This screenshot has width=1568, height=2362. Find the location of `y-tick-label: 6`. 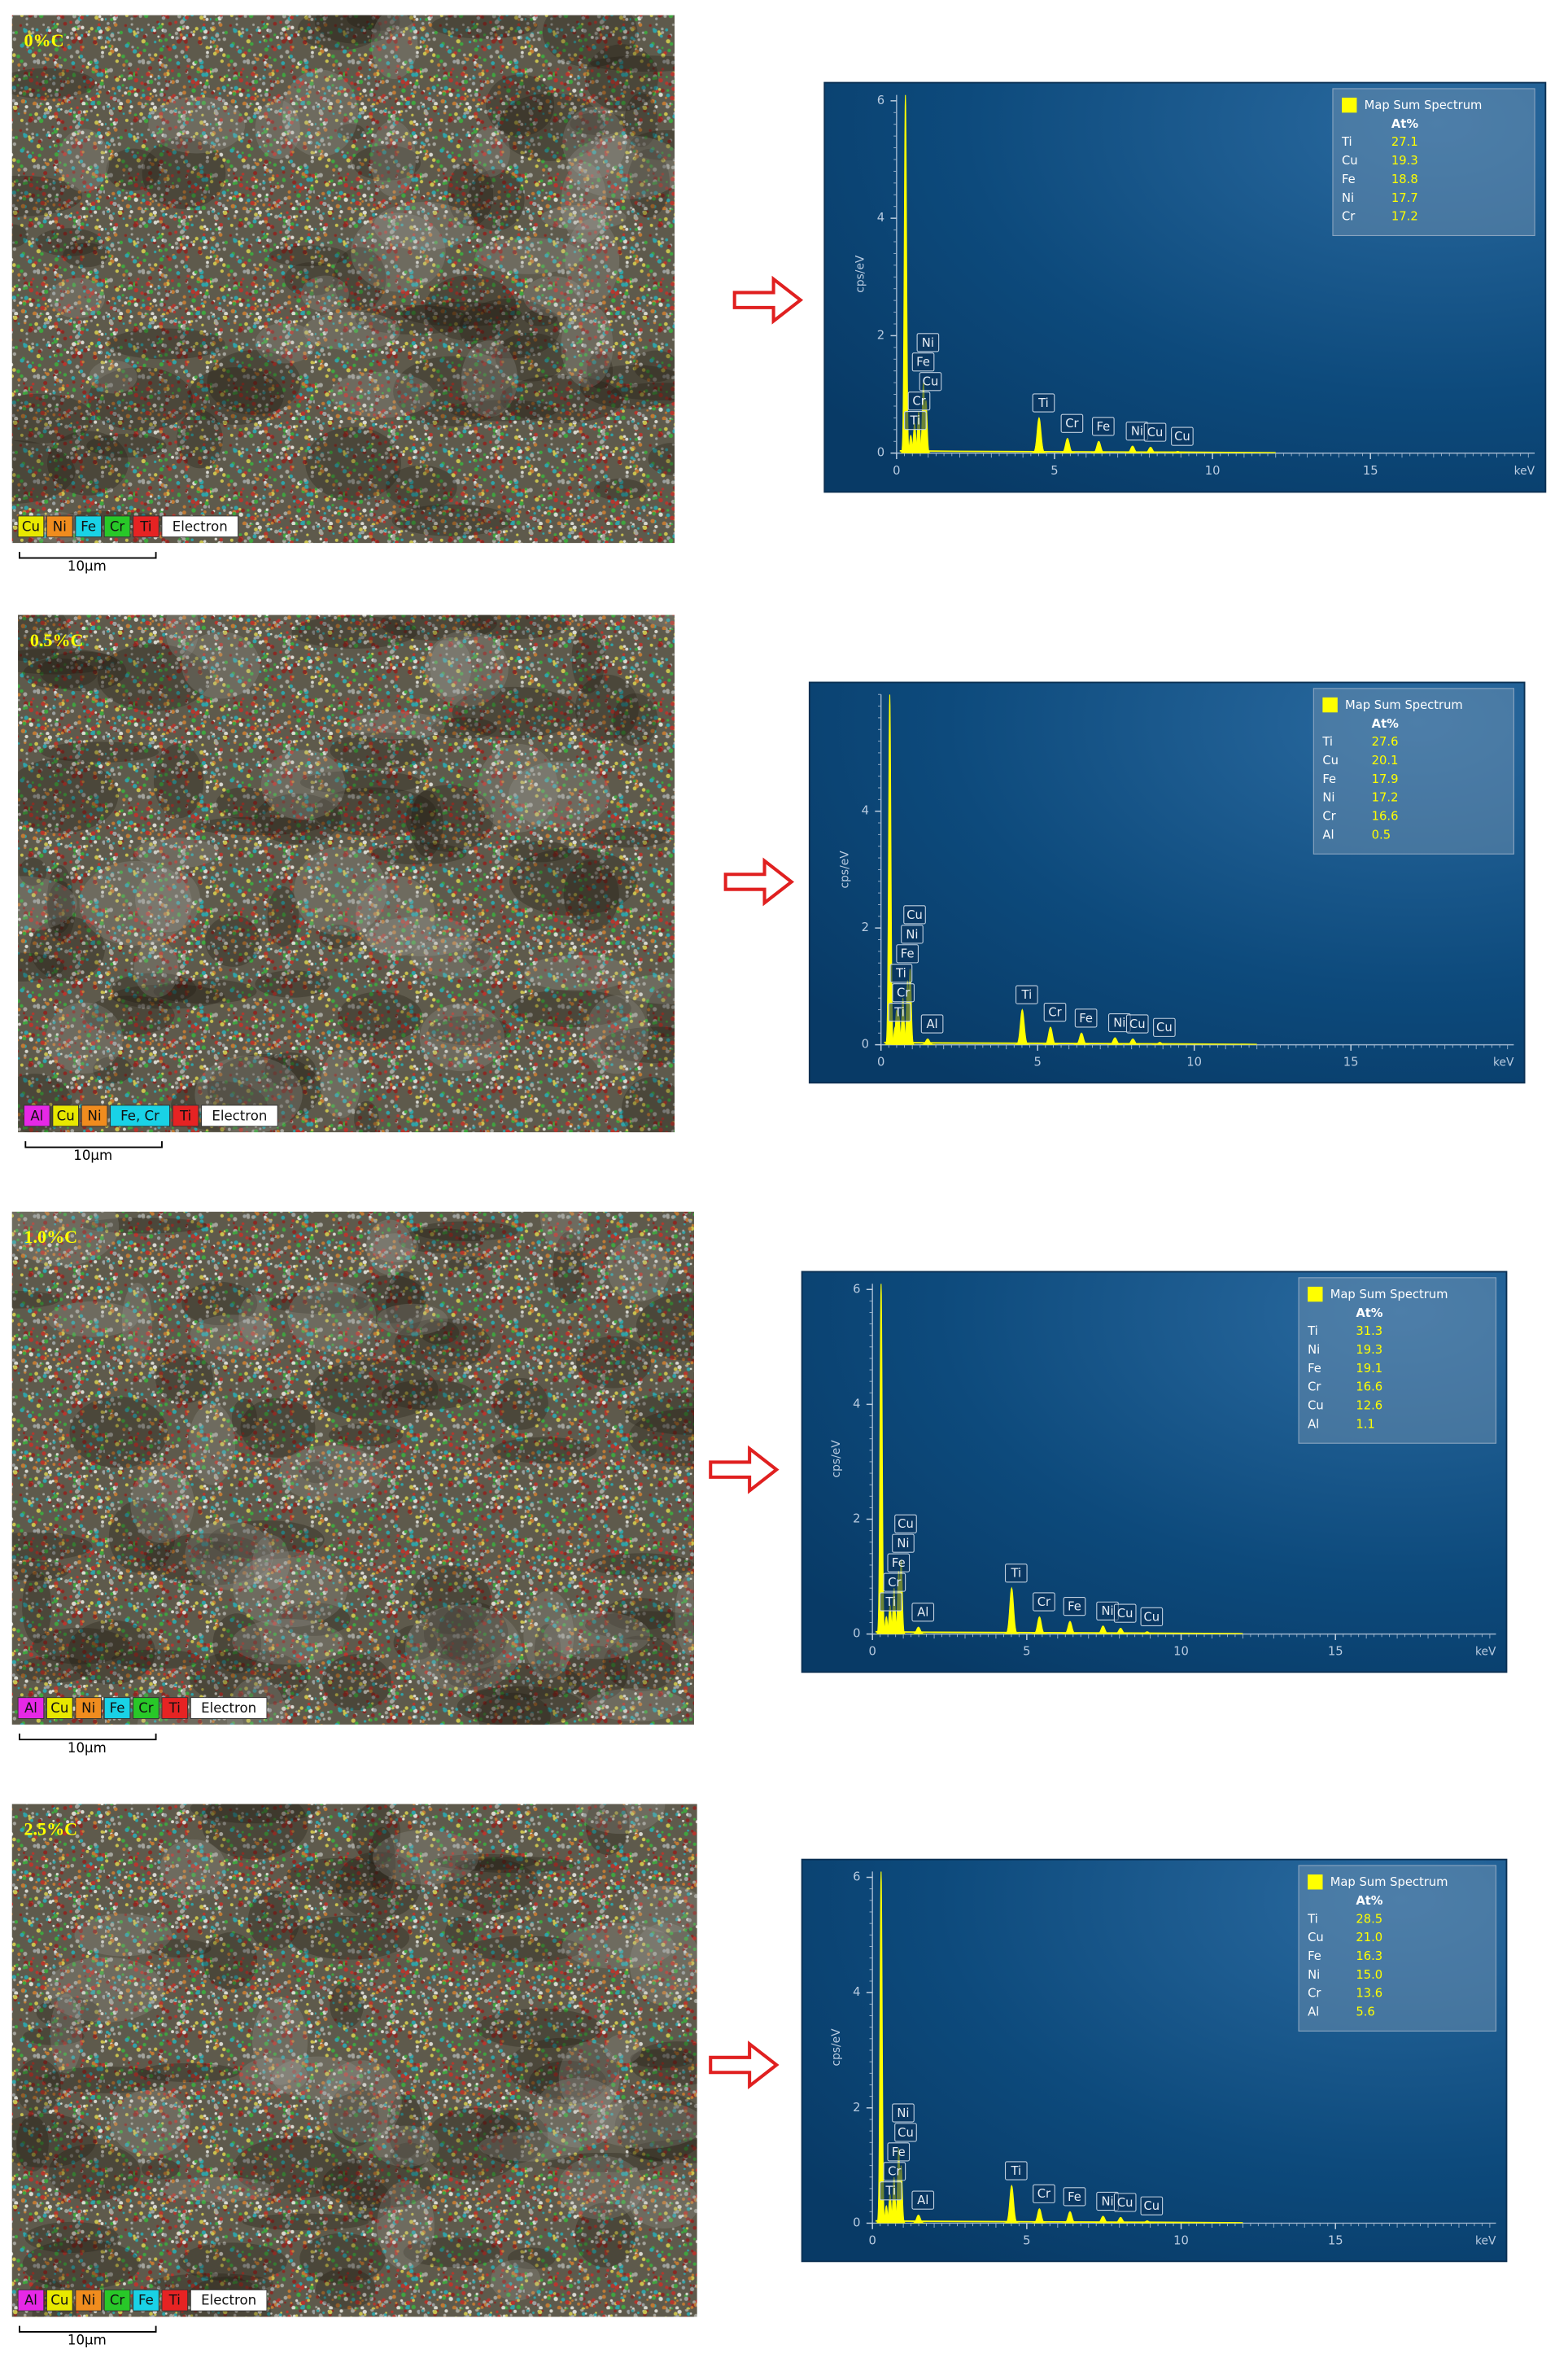

y-tick-label: 6 is located at coordinates (856, 1877).